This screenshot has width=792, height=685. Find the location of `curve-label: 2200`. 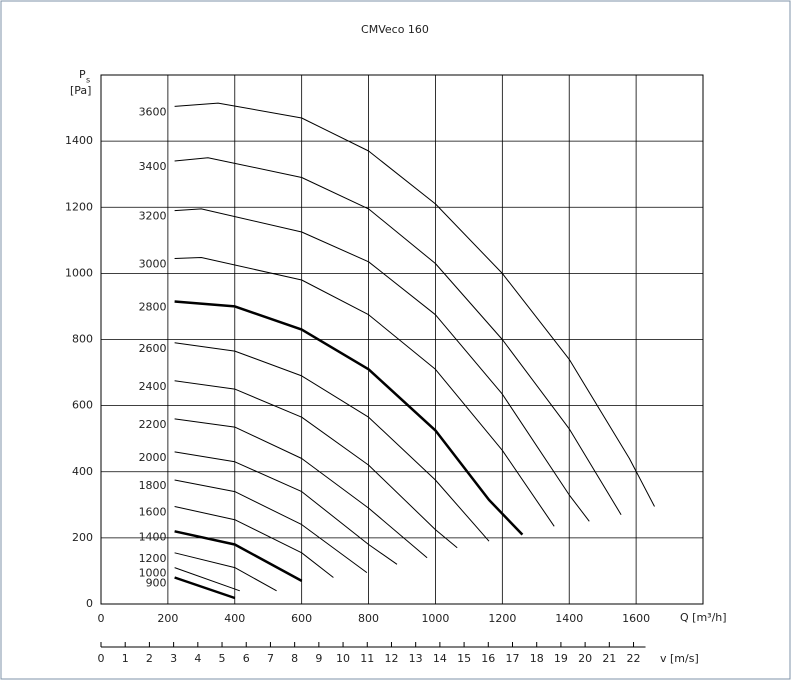

curve-label: 2200 is located at coordinates (153, 424).